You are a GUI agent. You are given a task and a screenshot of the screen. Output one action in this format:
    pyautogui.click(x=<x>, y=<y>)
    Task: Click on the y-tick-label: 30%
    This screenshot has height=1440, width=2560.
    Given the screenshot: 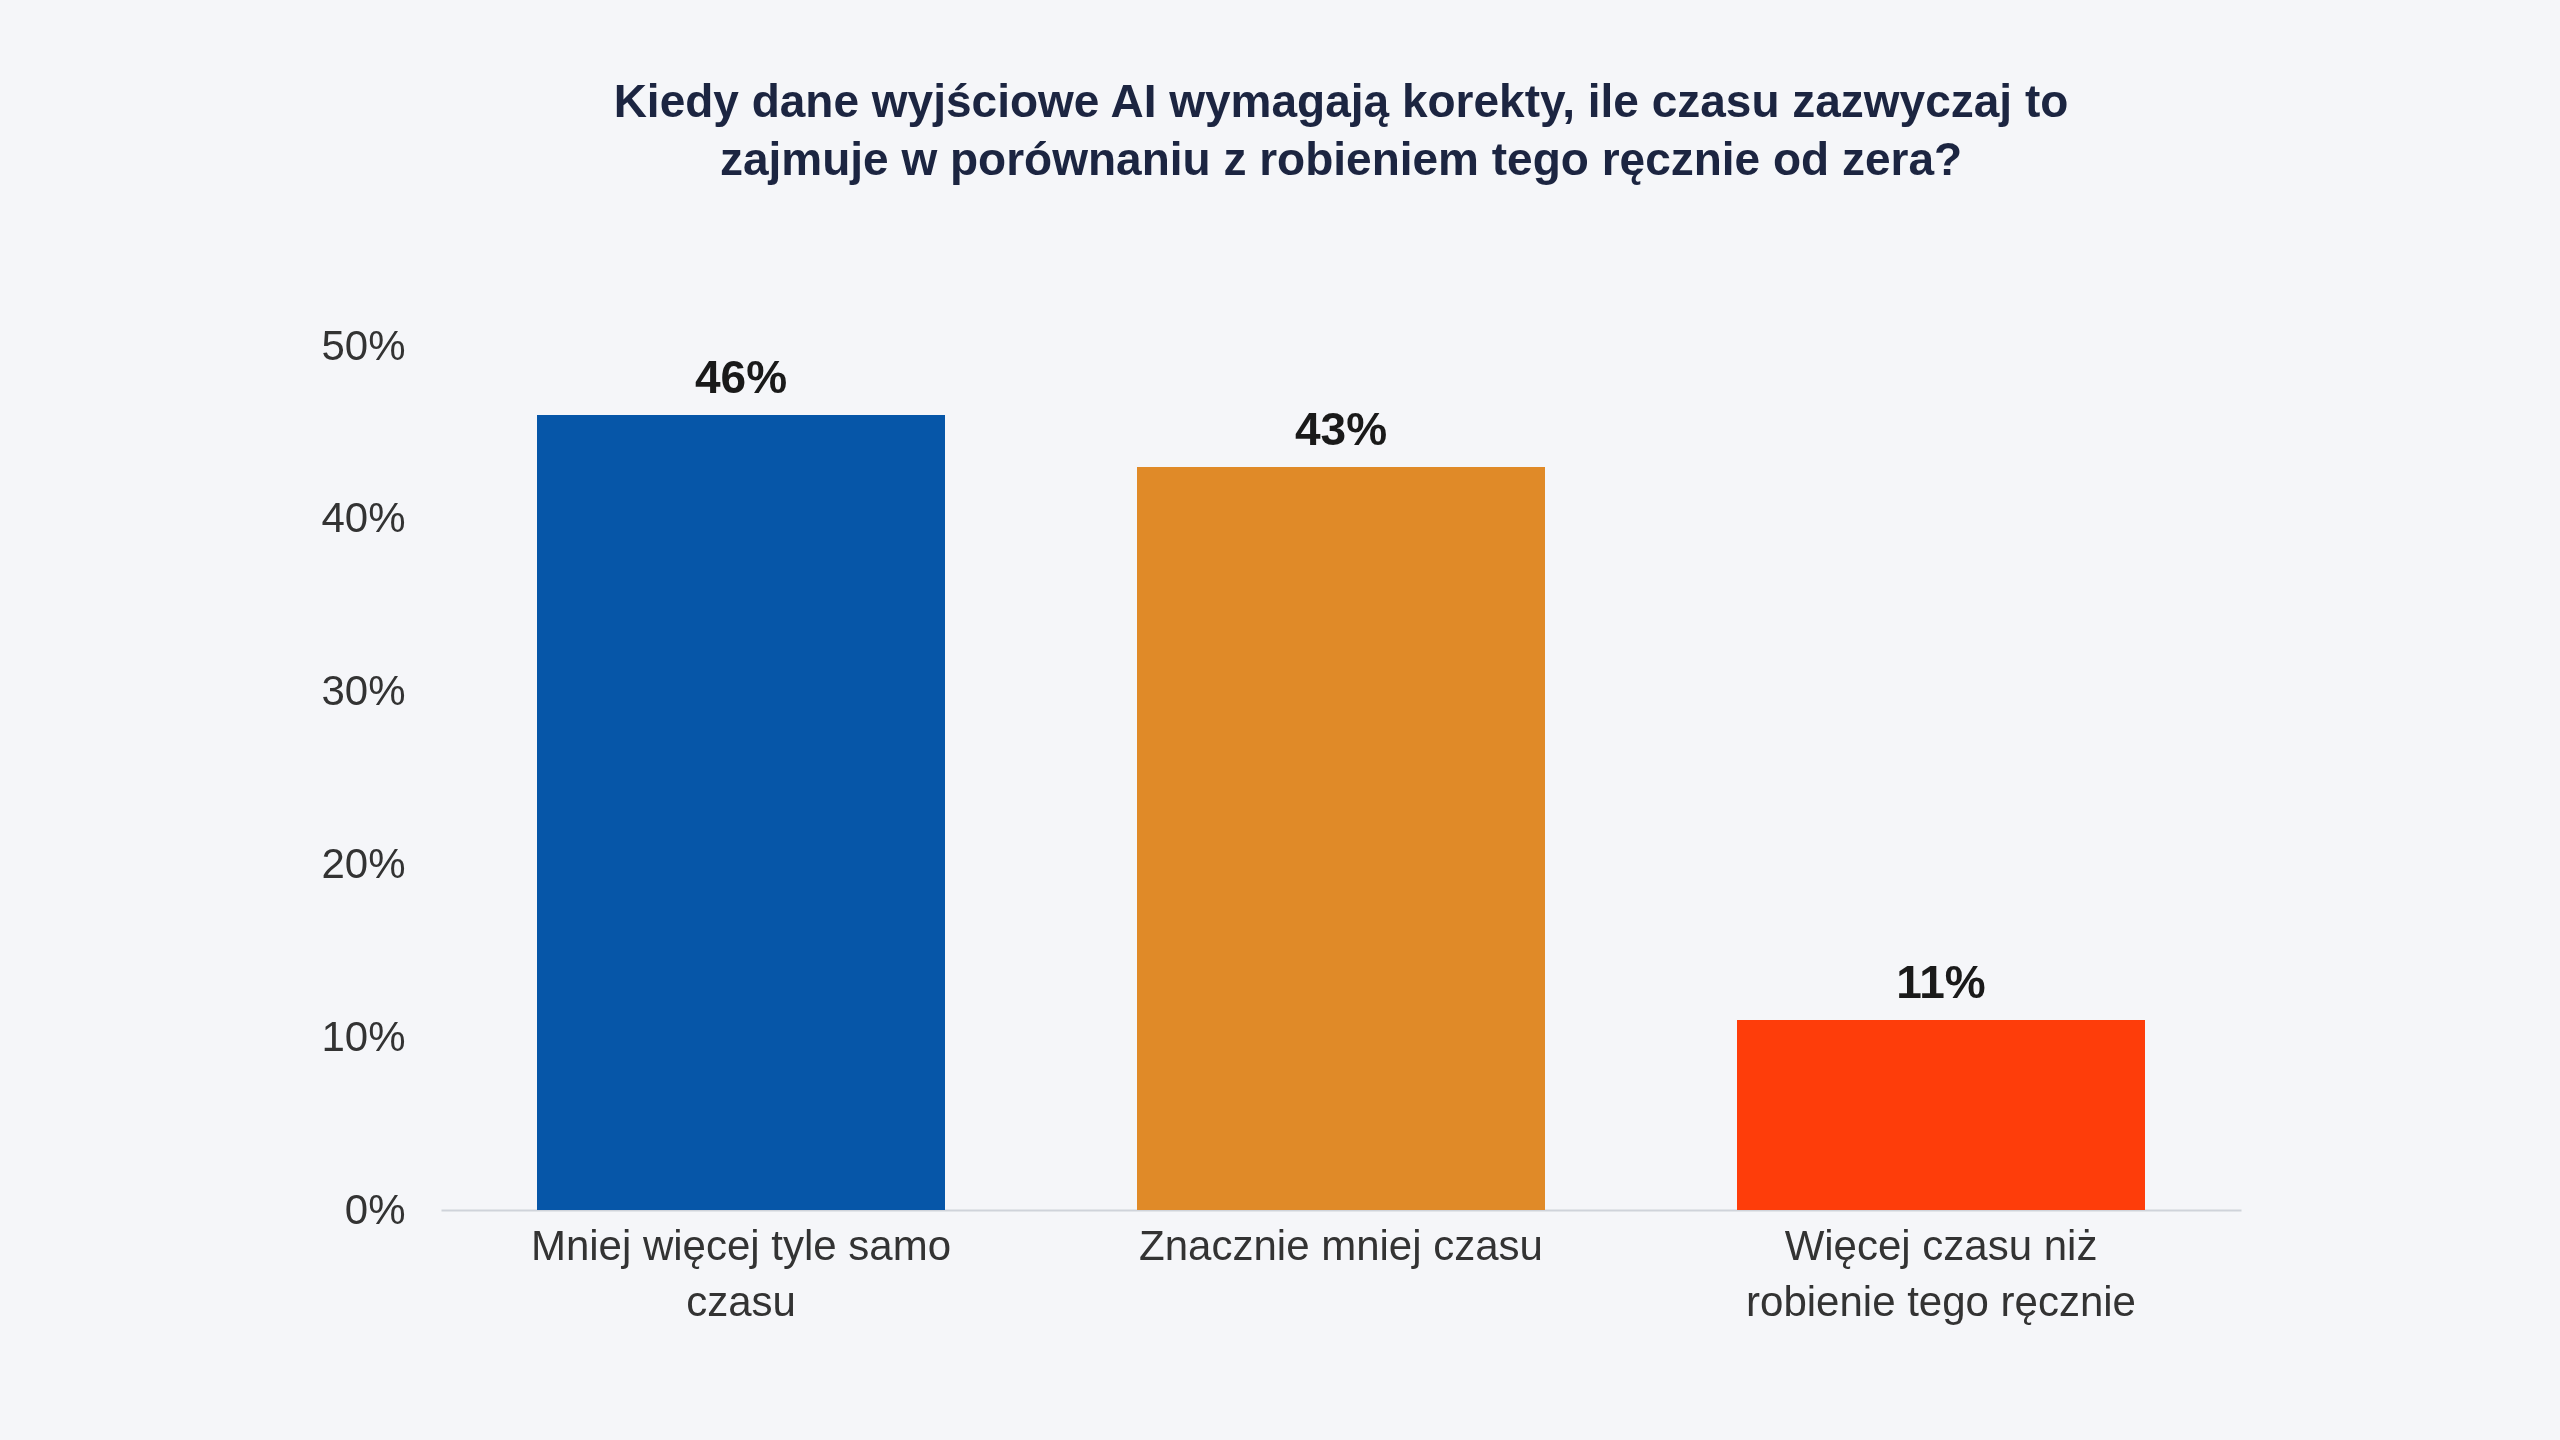 What is the action you would take?
    pyautogui.click(x=363, y=691)
    